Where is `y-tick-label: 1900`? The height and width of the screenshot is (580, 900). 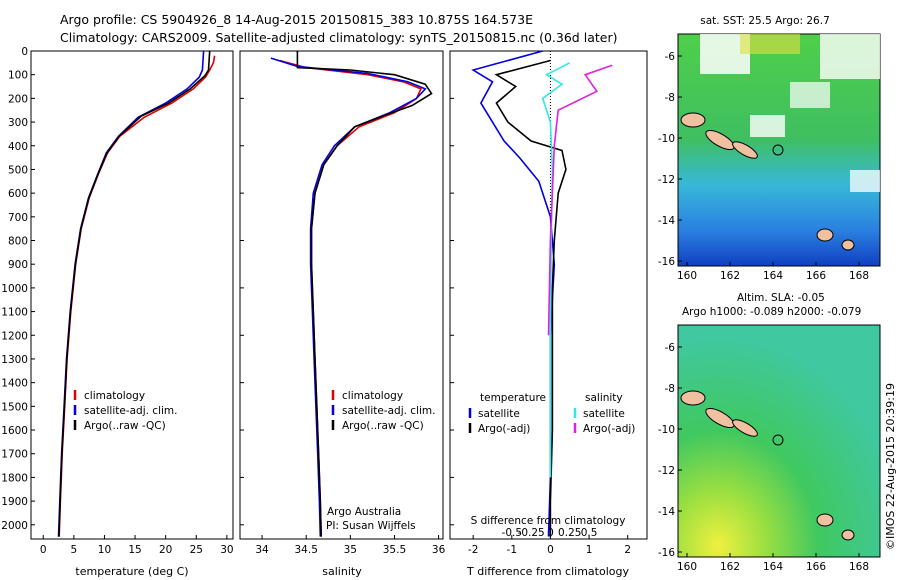
y-tick-label: 1900 is located at coordinates (14, 502).